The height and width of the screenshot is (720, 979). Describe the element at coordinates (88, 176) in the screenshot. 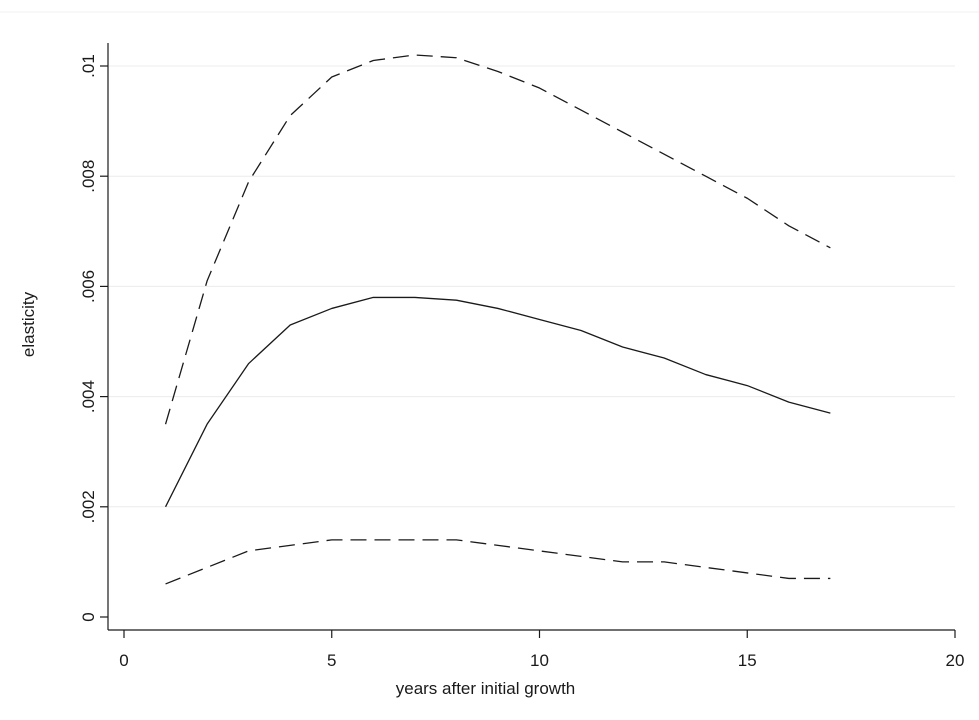

I see `y-tick-label: .008` at that location.